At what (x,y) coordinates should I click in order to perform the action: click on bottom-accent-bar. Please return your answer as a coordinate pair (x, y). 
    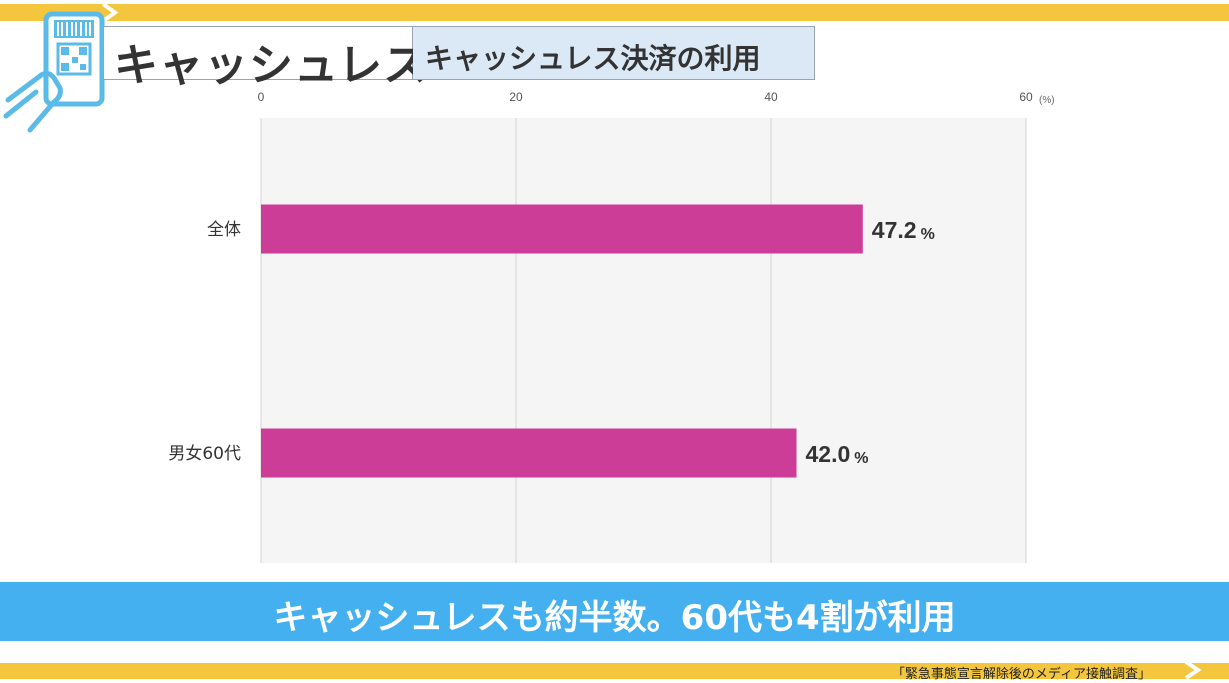
    Looking at the image, I should click on (614, 671).